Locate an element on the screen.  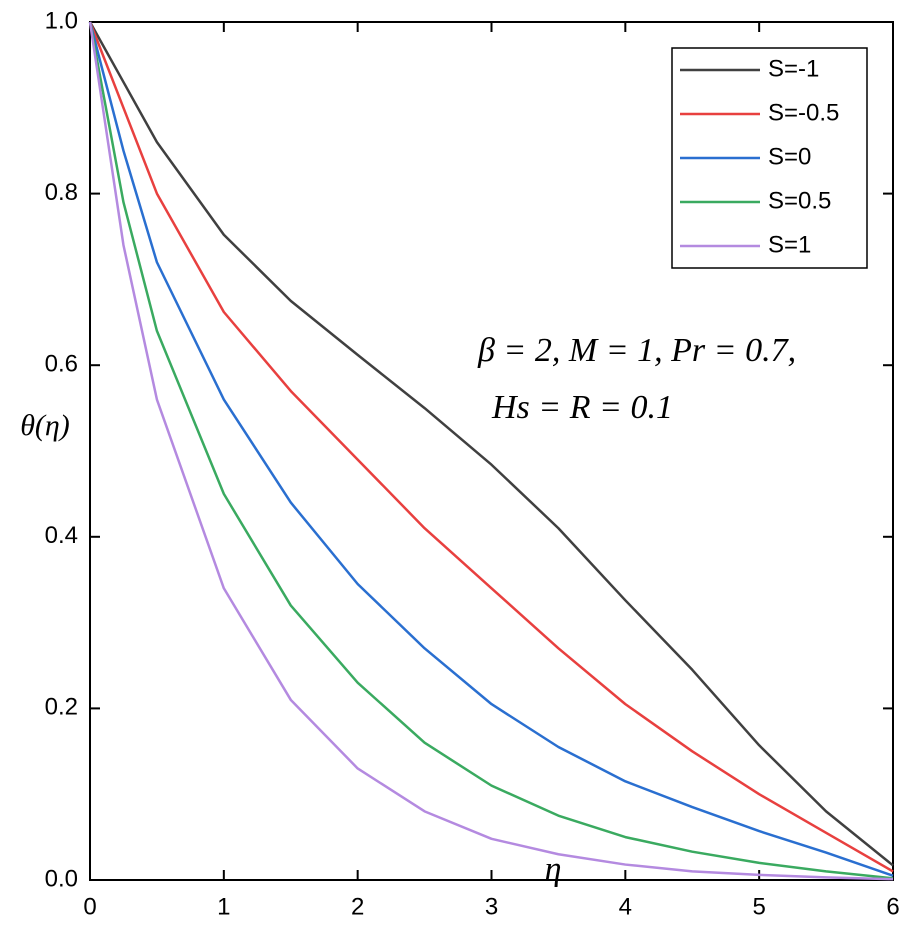
x-tick-label: 0 is located at coordinates (89, 906).